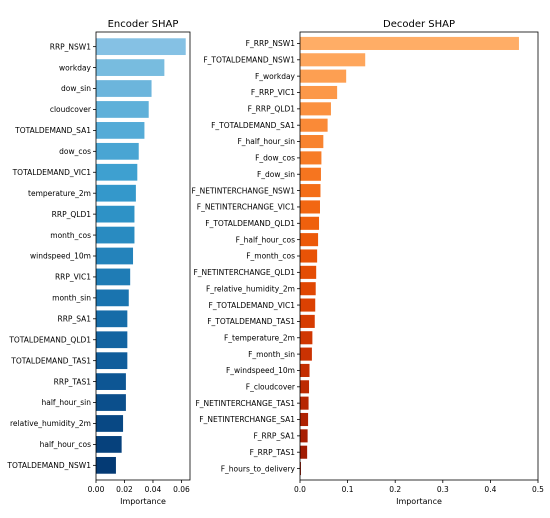 The image size is (550, 518). I want to click on decoder-bar-f-half-hour-cos, so click(309, 240).